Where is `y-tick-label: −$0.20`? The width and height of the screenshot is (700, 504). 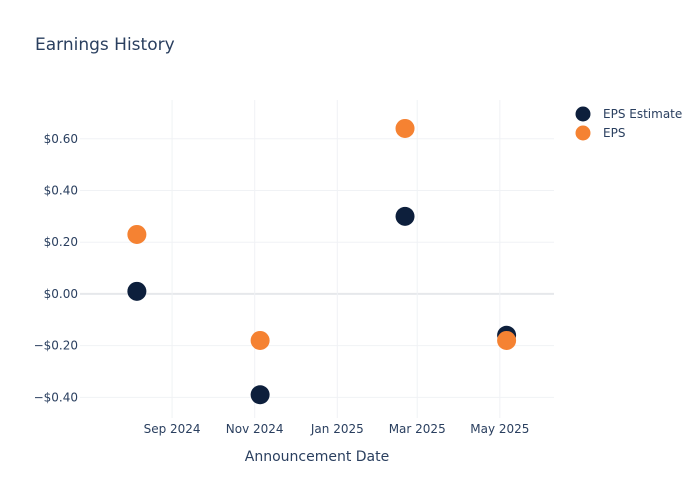 y-tick-label: −$0.20 is located at coordinates (56, 346).